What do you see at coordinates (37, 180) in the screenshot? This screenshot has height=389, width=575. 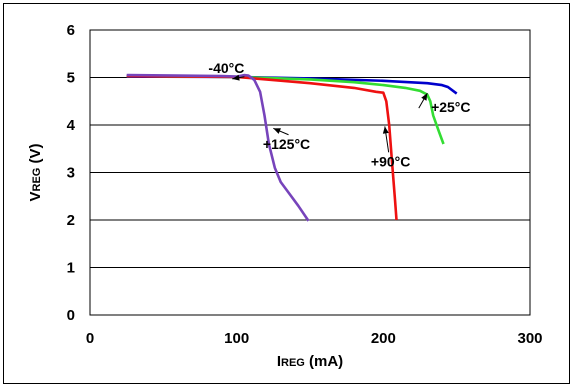 I see `y-axis-label-sub: REG` at bounding box center [37, 180].